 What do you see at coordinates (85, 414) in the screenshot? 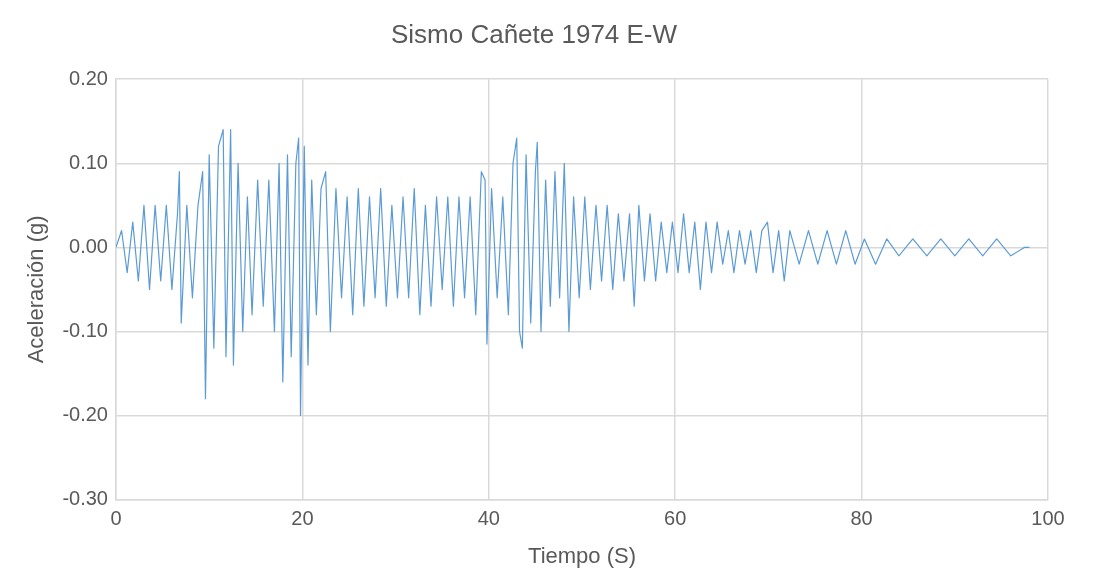
I see `y-tick-label: -0.20` at bounding box center [85, 414].